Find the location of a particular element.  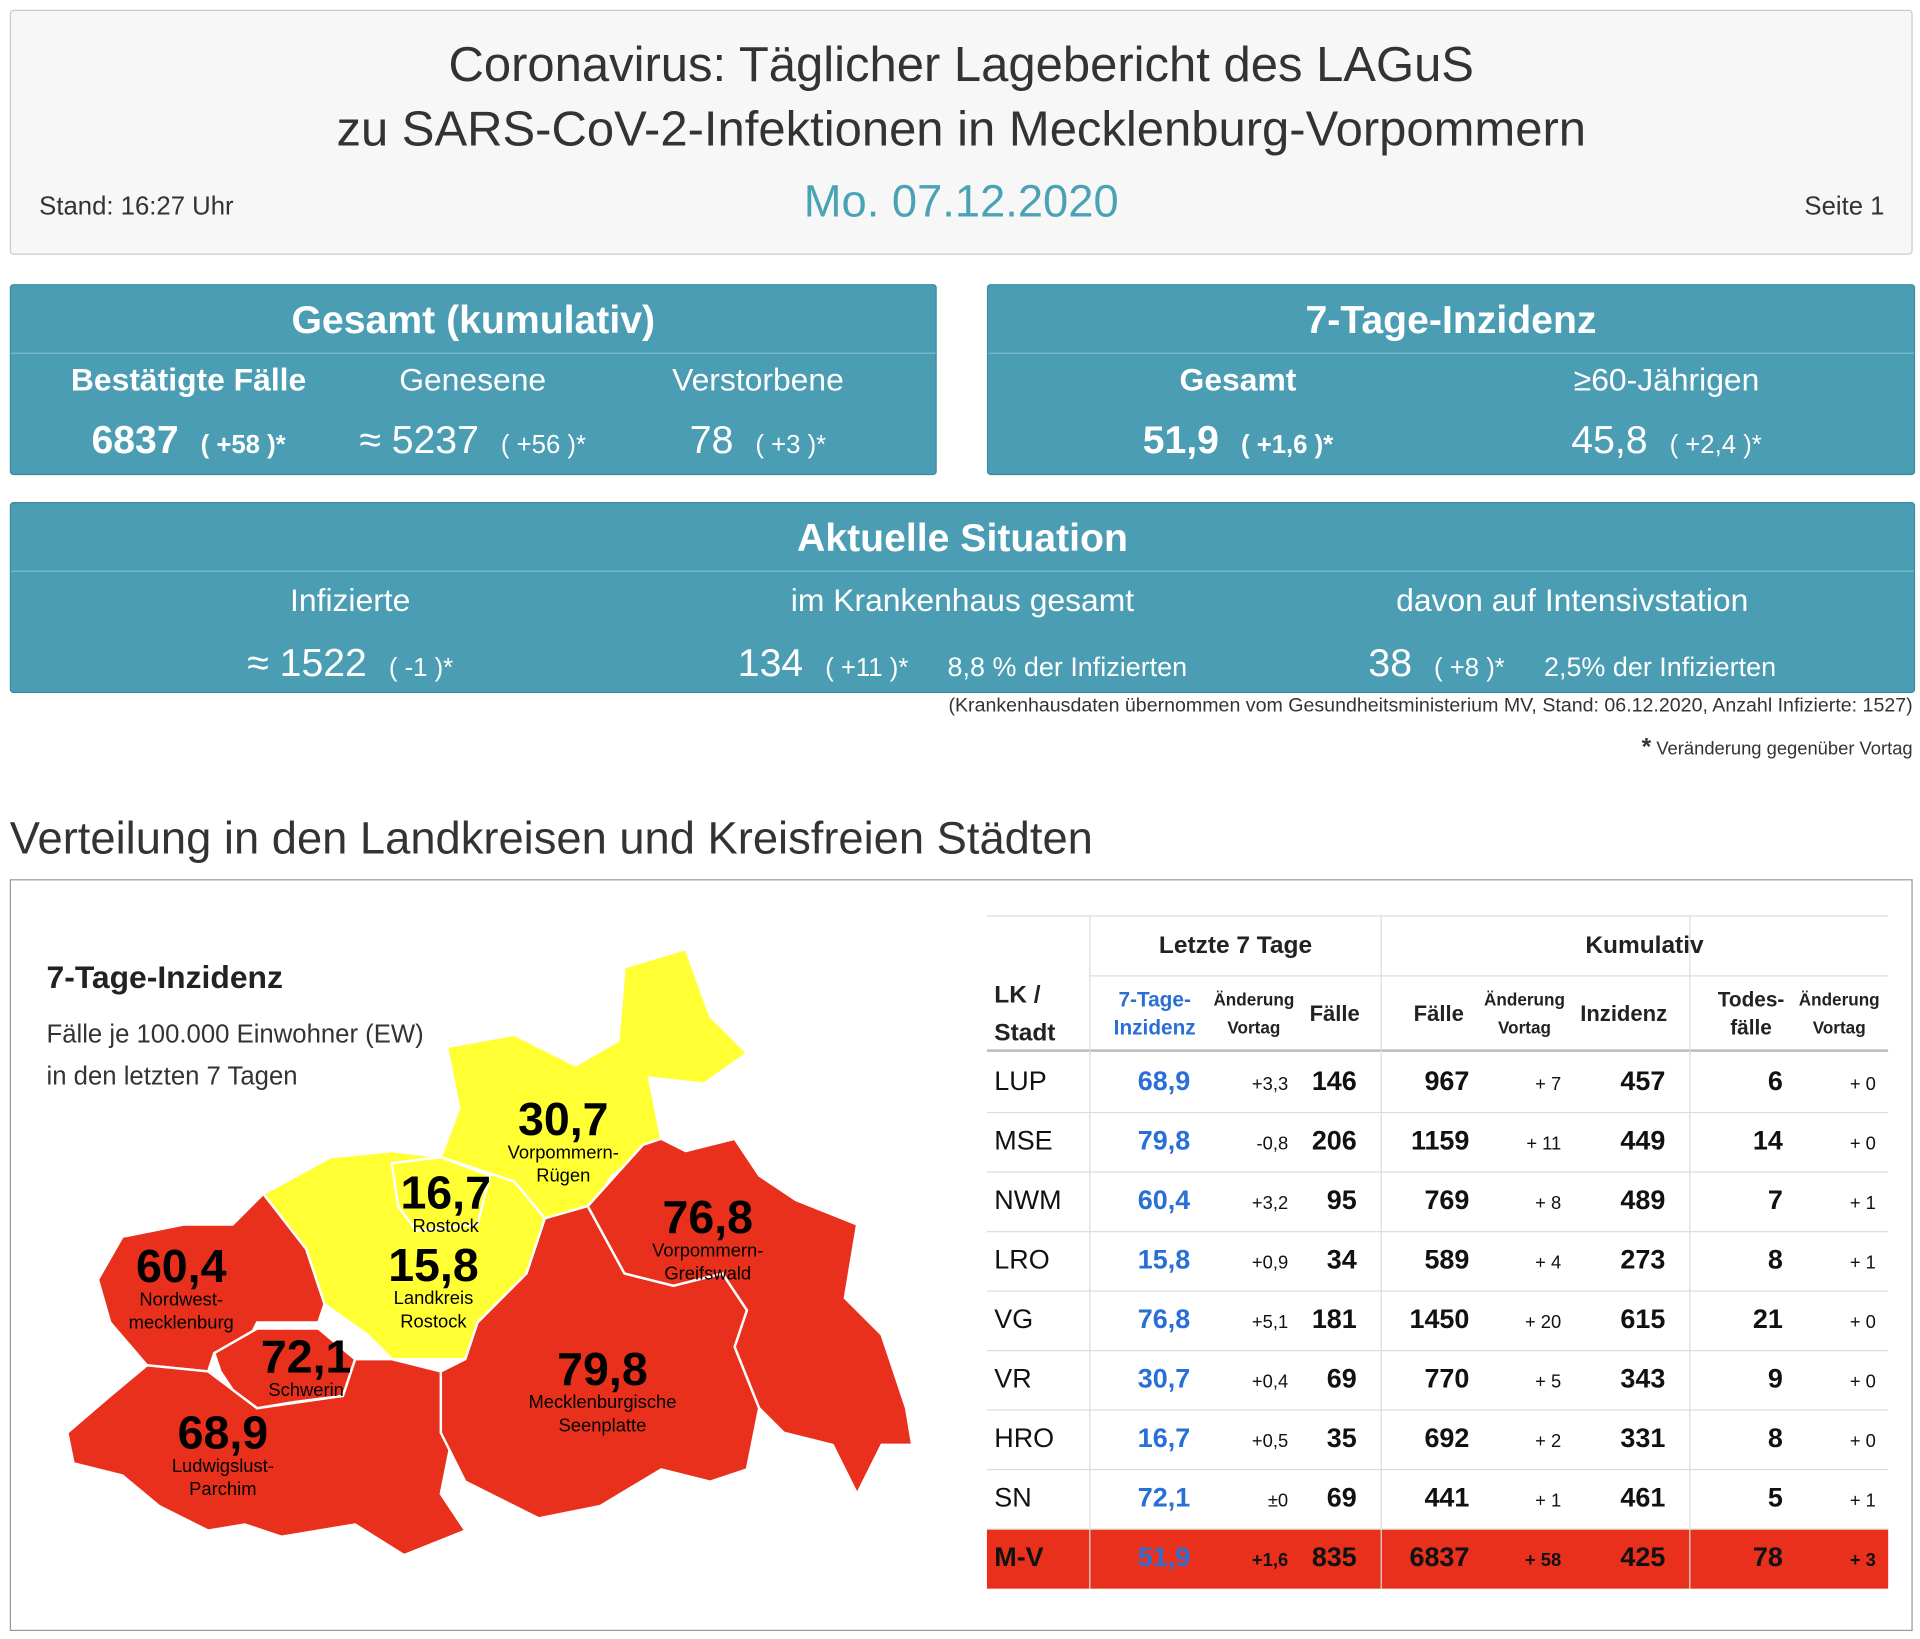

cell: 72,1 is located at coordinates (1164, 1497).